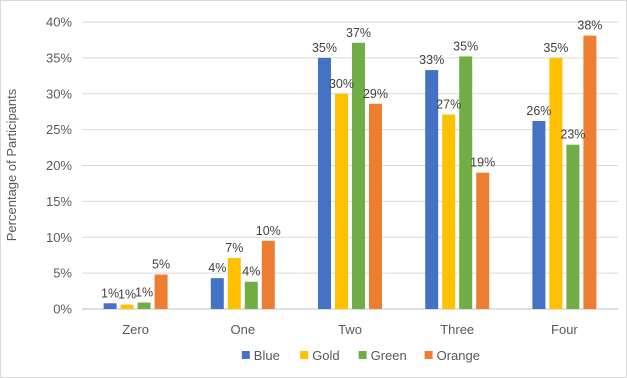 The height and width of the screenshot is (378, 627). I want to click on bar-blue-two, so click(324, 183).